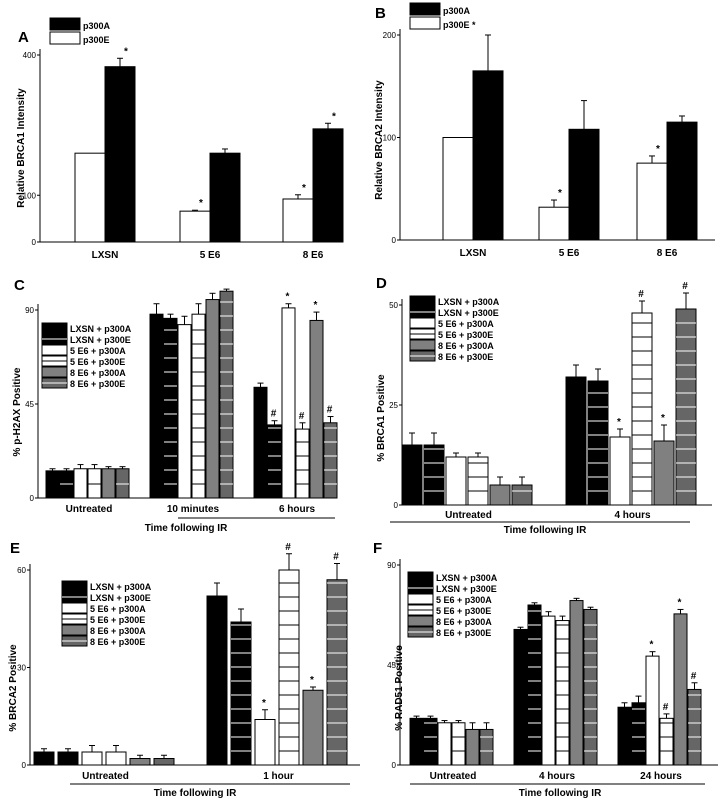 The image size is (718, 800). I want to click on y-tick-label: 45, so click(391, 665).